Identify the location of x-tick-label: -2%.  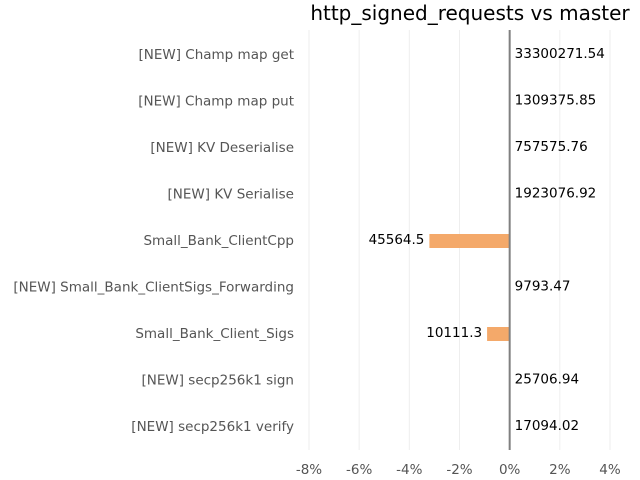
(459, 470).